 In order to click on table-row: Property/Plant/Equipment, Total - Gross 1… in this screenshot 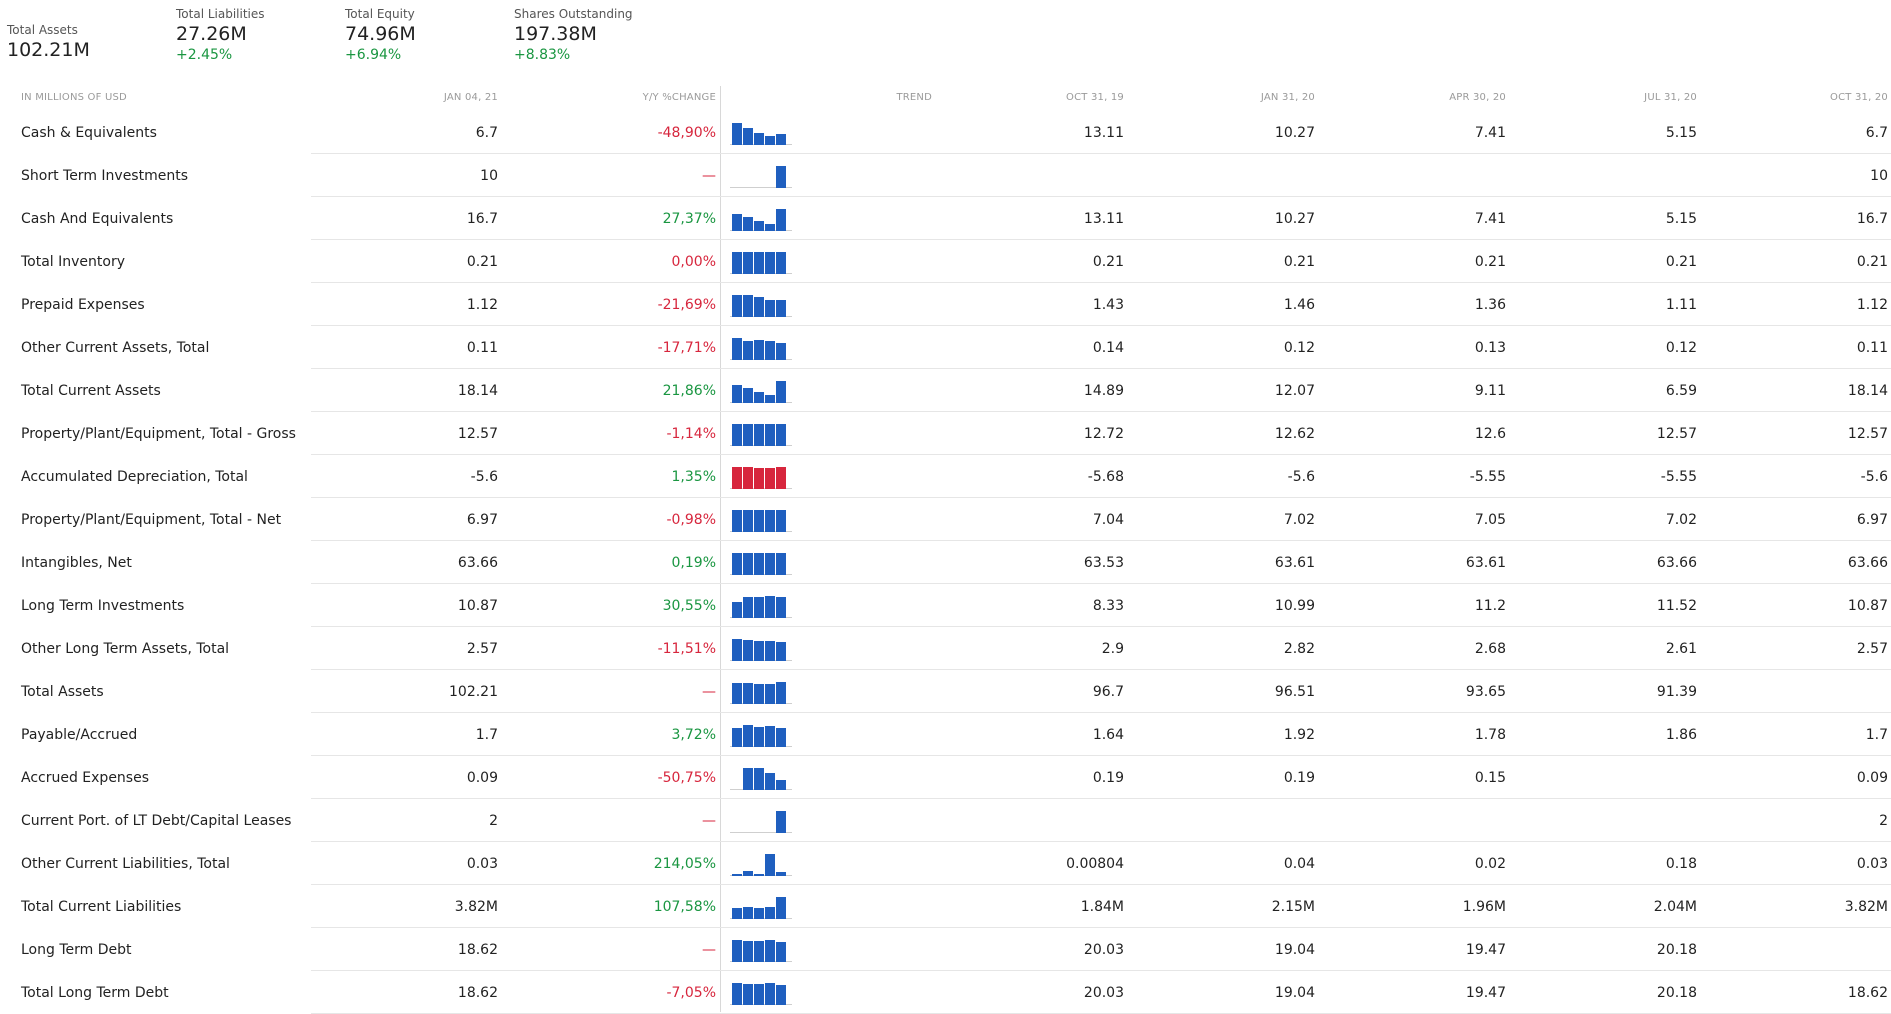, I will do `click(945, 433)`.